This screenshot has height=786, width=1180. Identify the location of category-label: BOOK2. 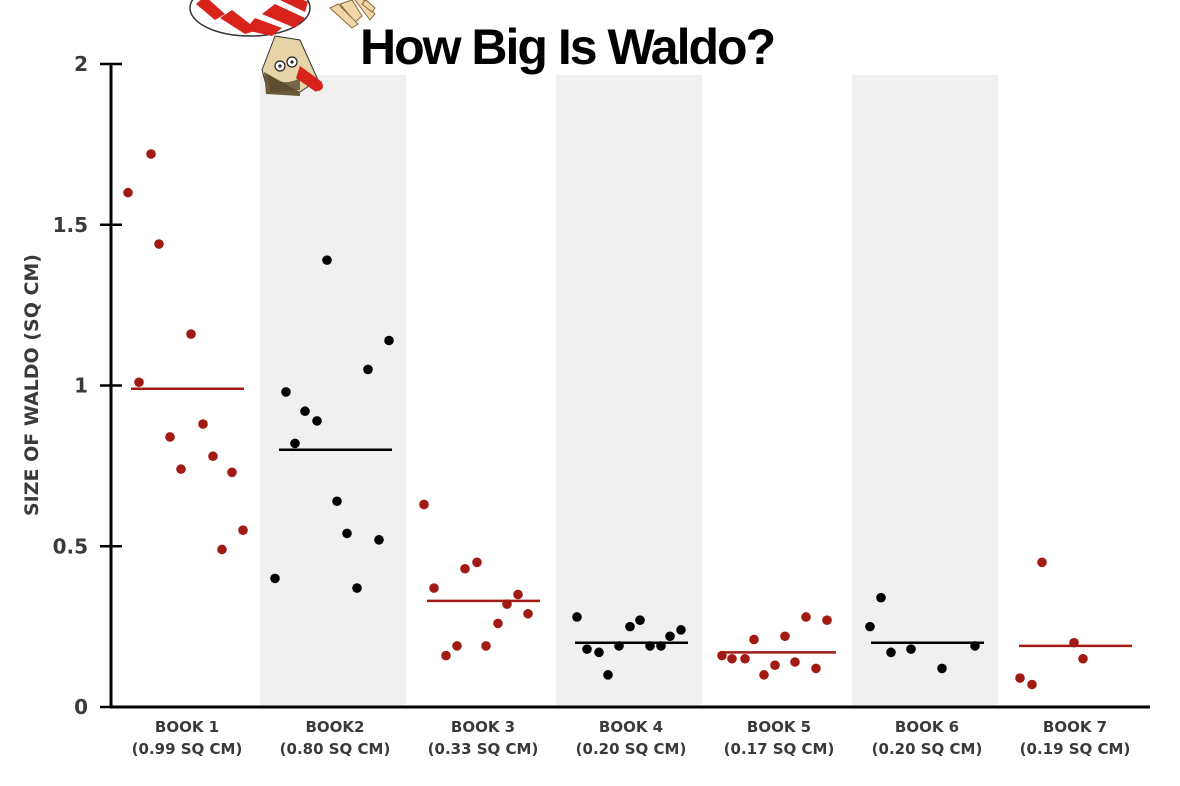
(335, 727).